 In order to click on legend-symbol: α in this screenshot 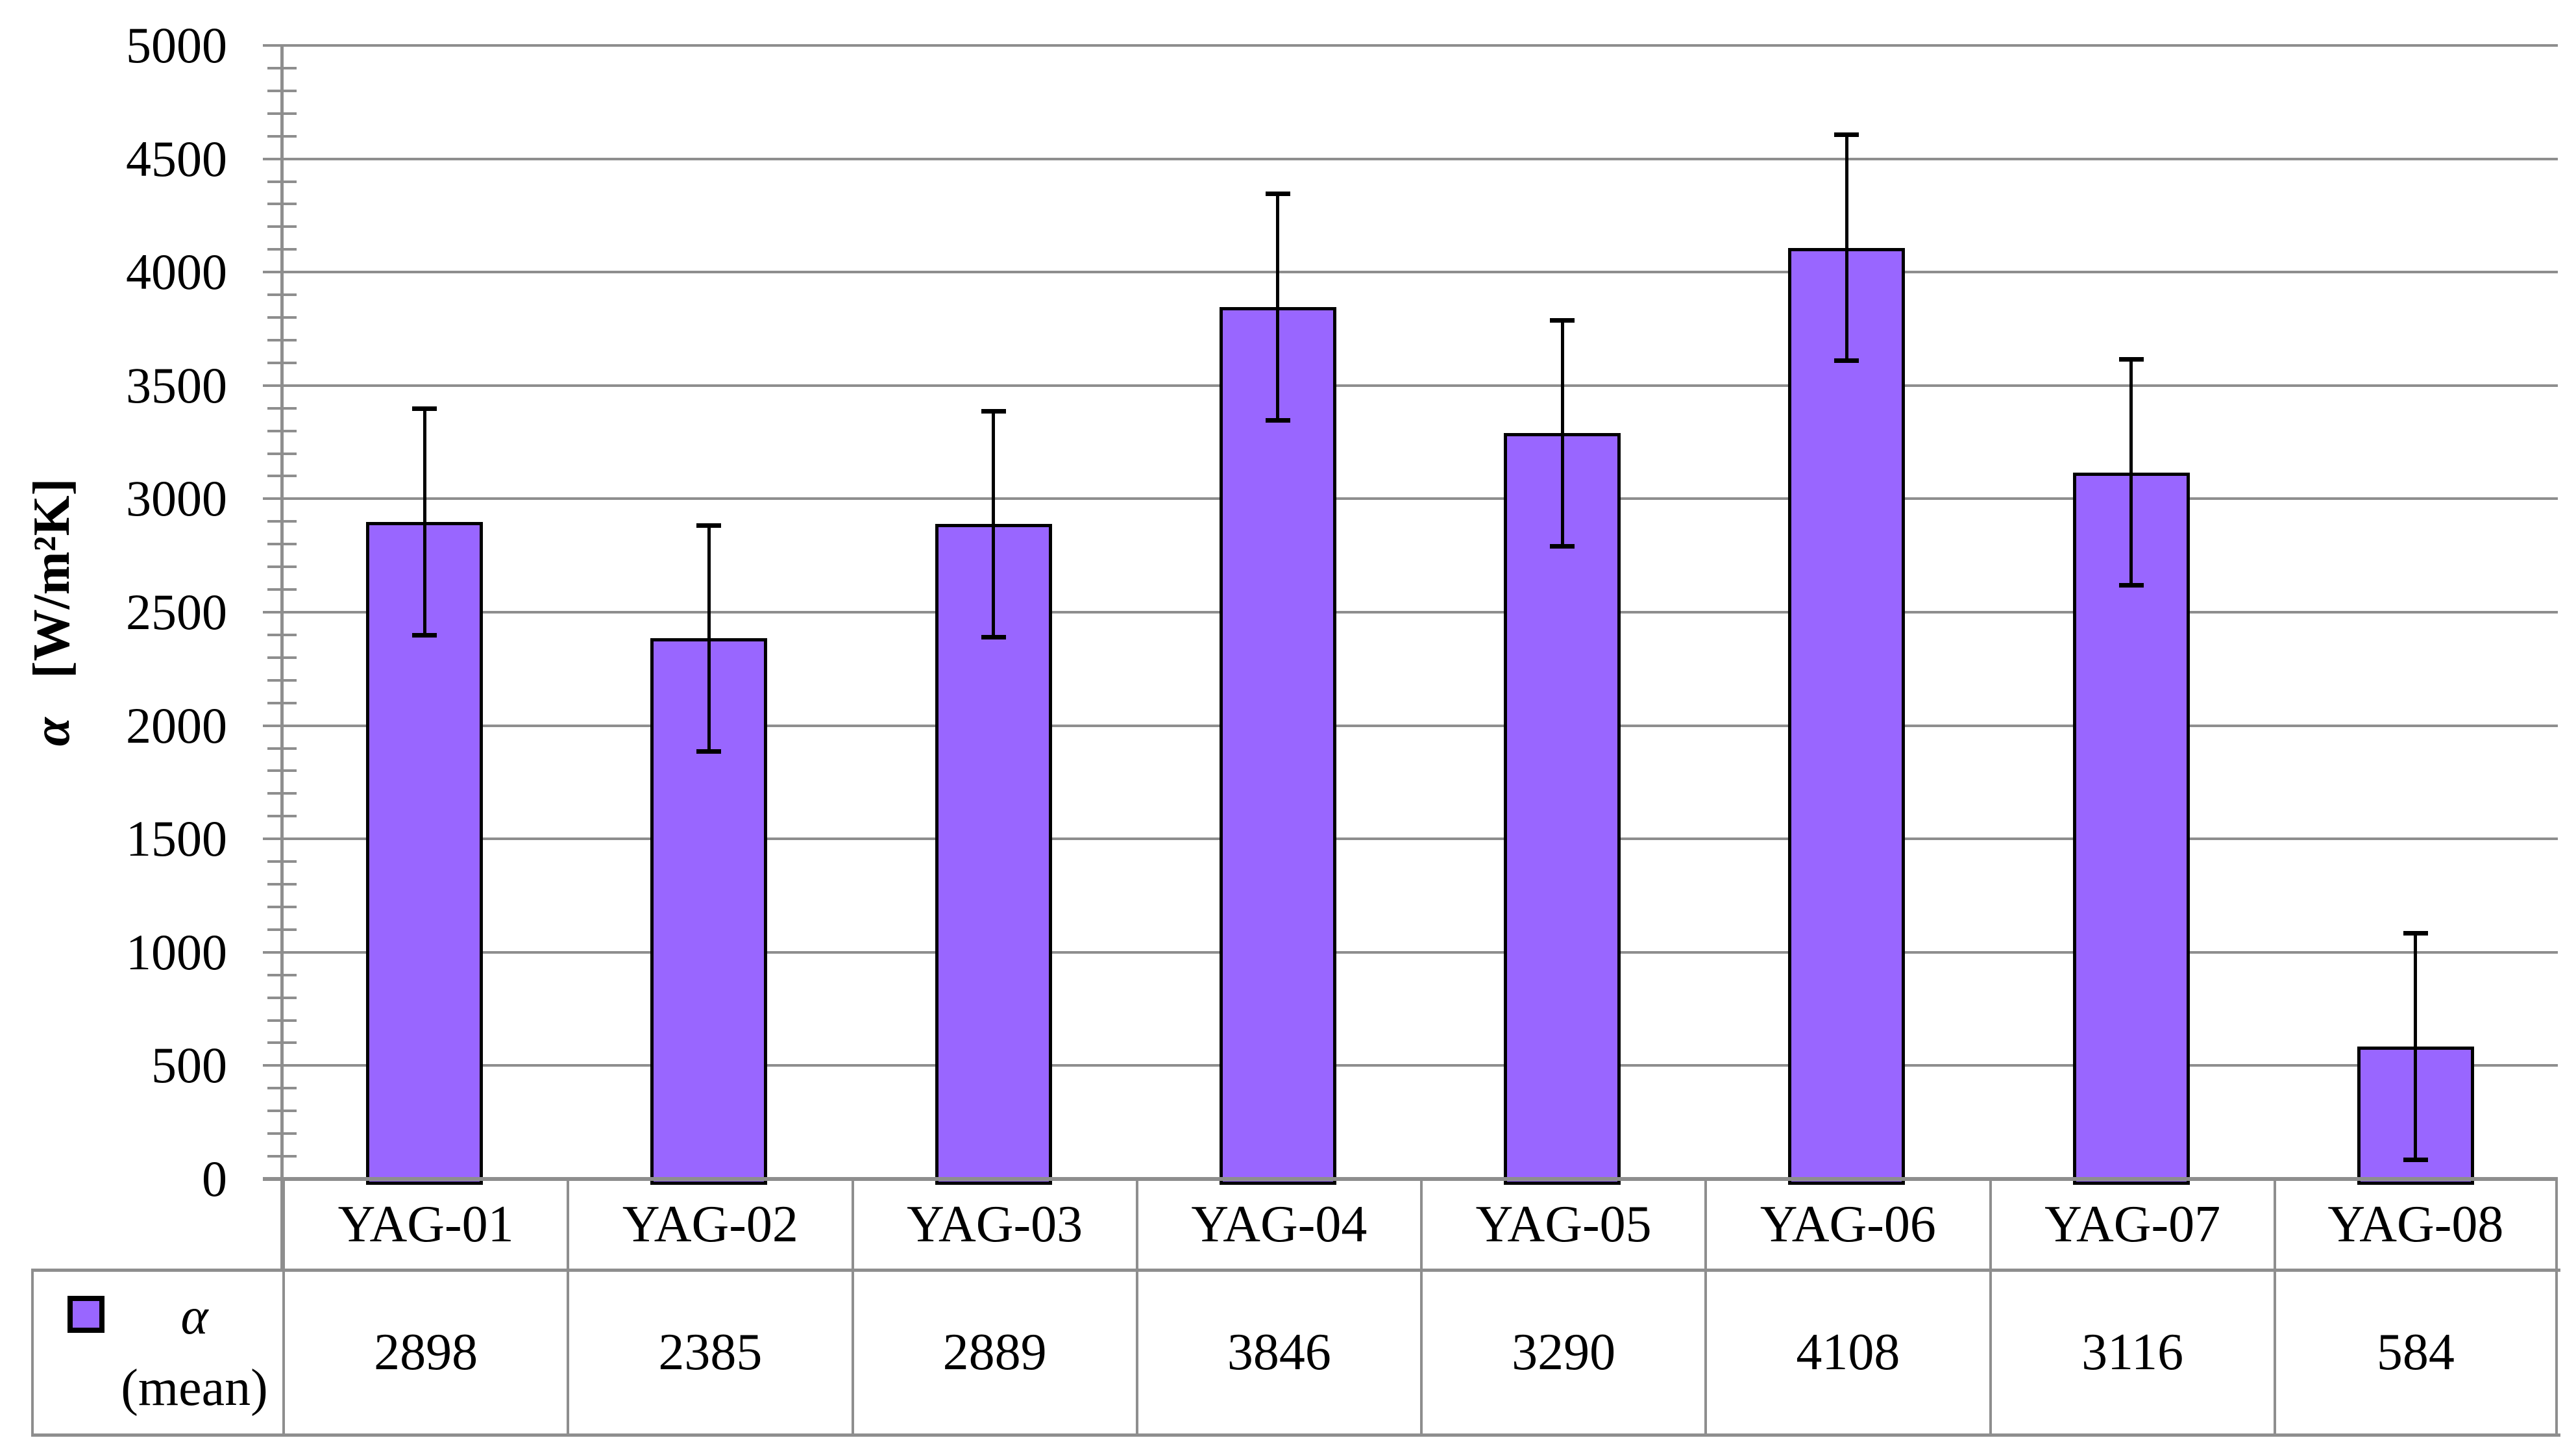, I will do `click(194, 1317)`.